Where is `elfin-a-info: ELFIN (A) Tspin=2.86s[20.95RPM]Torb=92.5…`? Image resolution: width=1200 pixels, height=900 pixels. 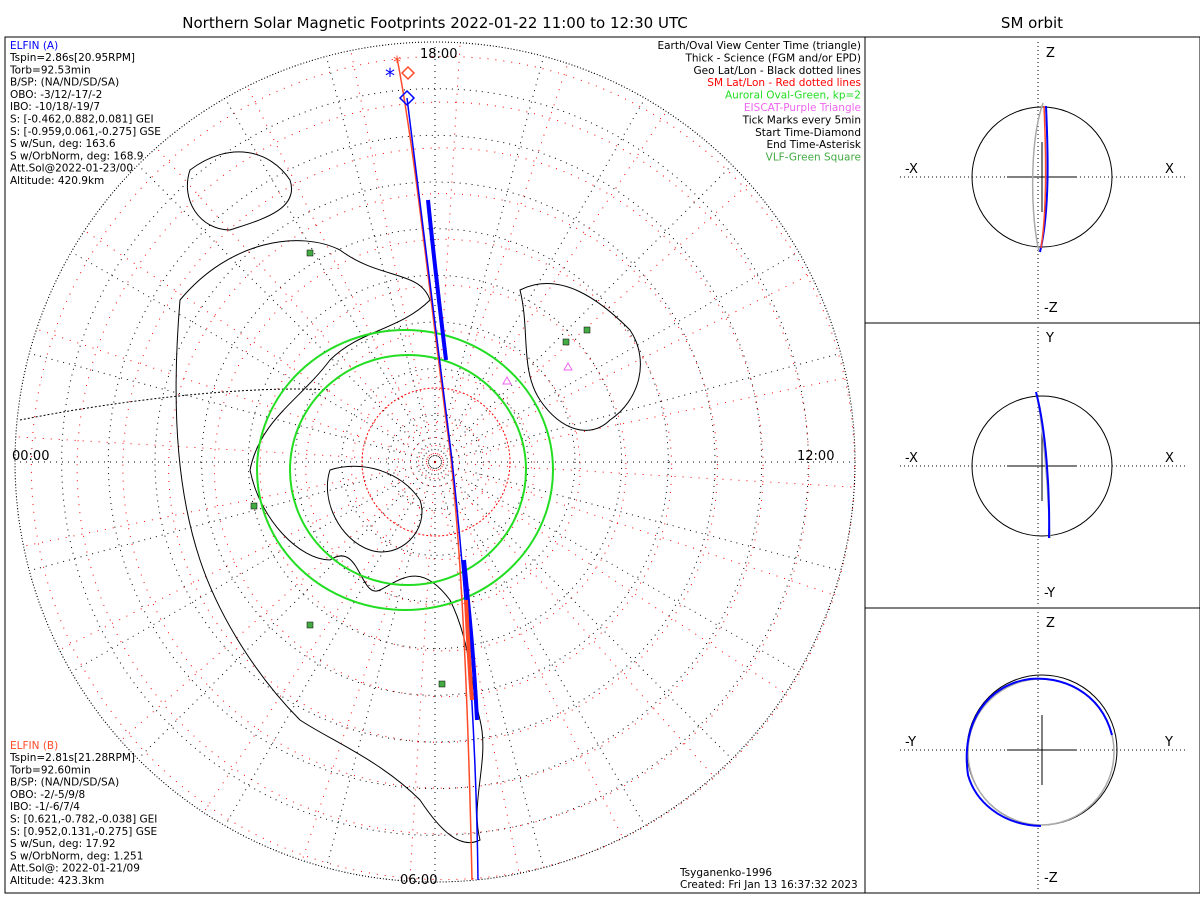 elfin-a-info: ELFIN (A) Tspin=2.86s[20.95RPM]Torb=92.5… is located at coordinates (85, 113).